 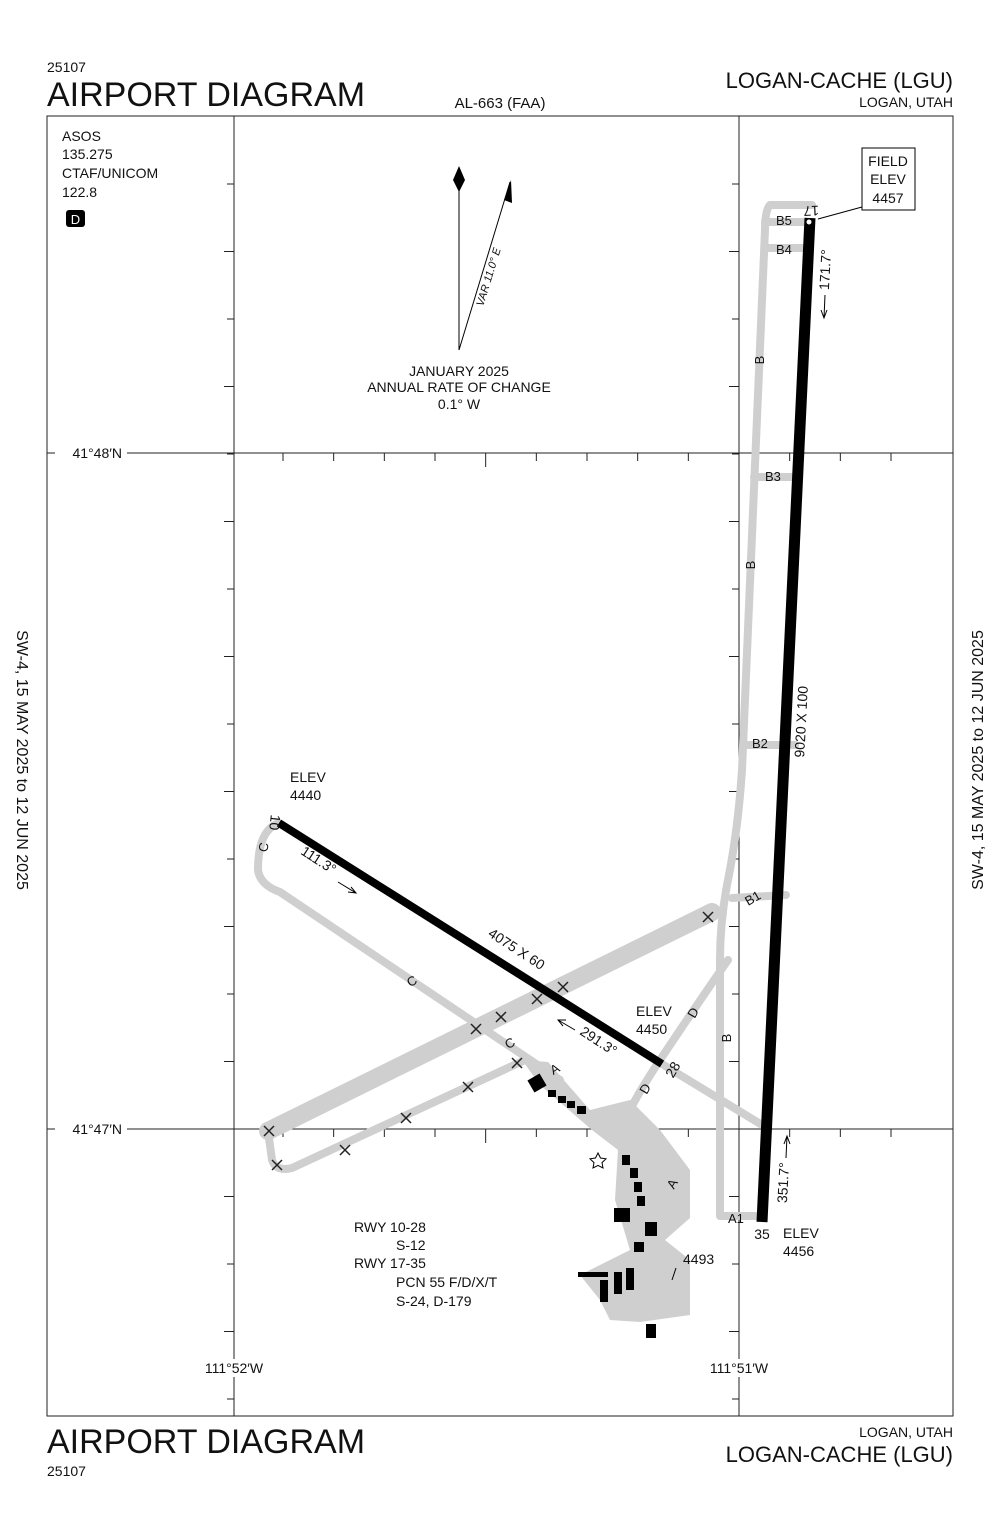 I want to click on runway-heading: 351.7°, so click(x=783, y=1182).